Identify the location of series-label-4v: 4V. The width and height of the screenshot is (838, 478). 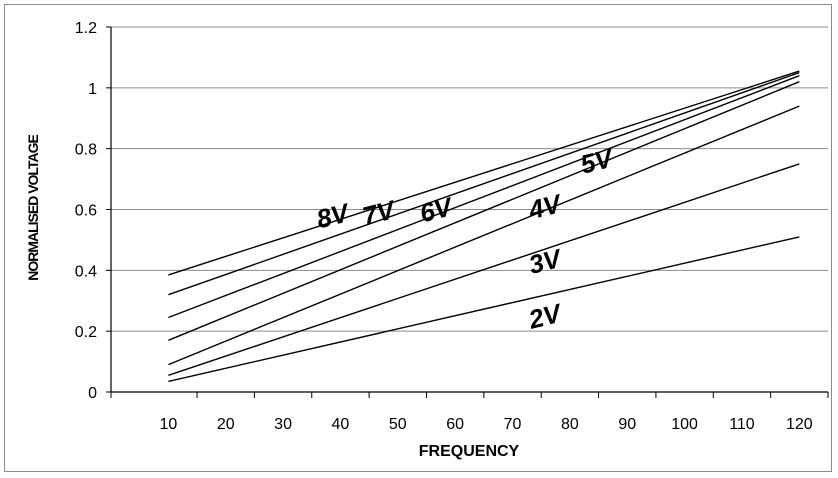
(546, 207).